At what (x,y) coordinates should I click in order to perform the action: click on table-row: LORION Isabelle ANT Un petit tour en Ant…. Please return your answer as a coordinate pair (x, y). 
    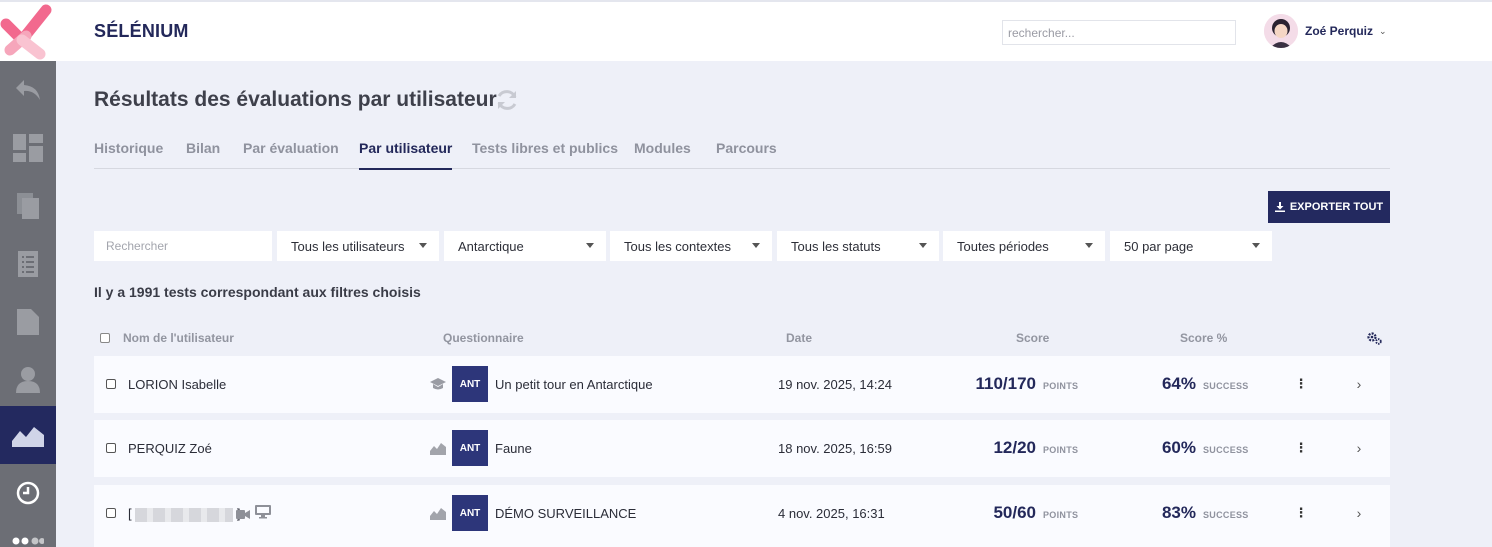
    Looking at the image, I should click on (742, 384).